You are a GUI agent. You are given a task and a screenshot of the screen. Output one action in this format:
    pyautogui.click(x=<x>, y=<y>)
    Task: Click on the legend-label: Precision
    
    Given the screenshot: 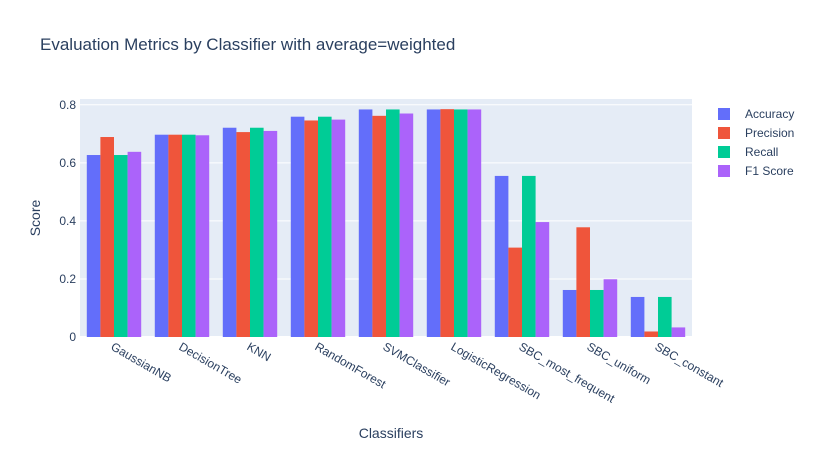 What is the action you would take?
    pyautogui.click(x=769, y=133)
    